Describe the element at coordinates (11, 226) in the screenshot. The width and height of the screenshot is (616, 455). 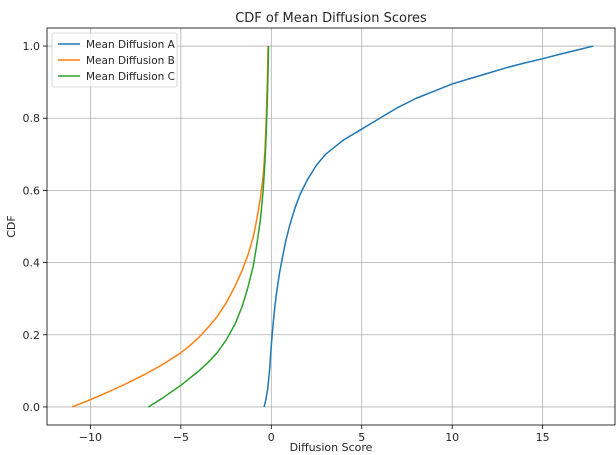
I see `y-axis-label: CDF` at that location.